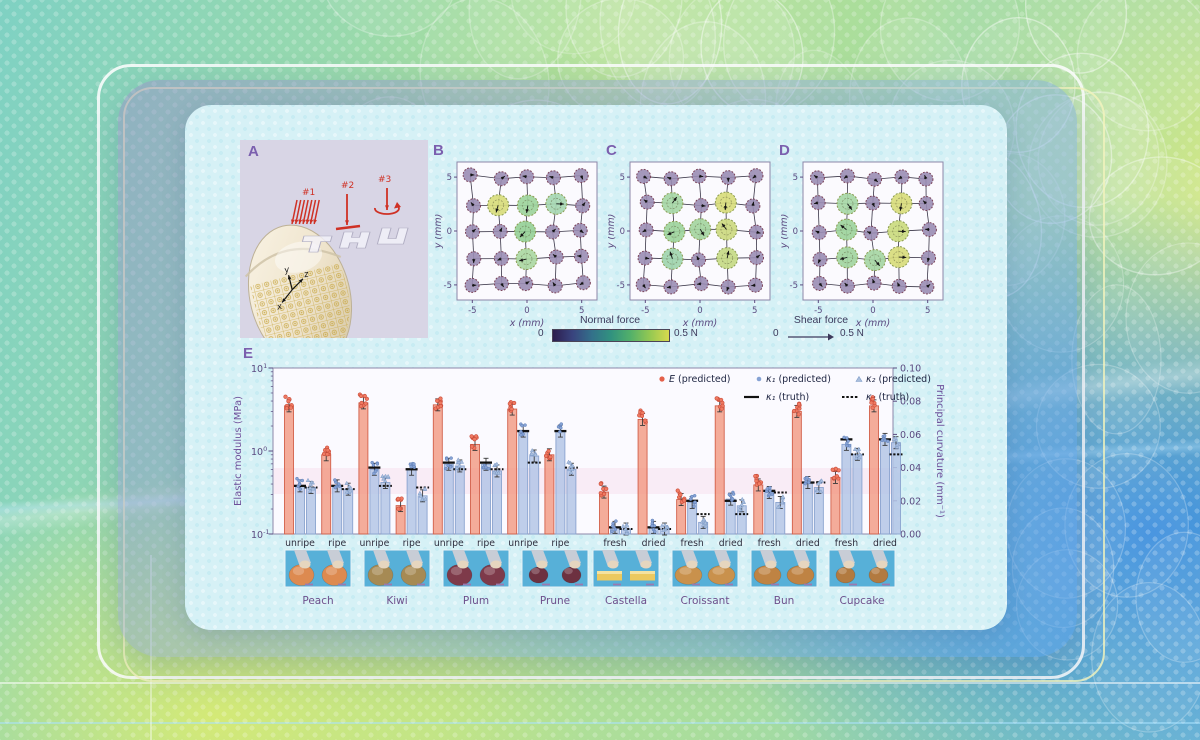 The width and height of the screenshot is (1200, 740). Describe the element at coordinates (476, 568) in the screenshot. I see `photo-plum` at that location.